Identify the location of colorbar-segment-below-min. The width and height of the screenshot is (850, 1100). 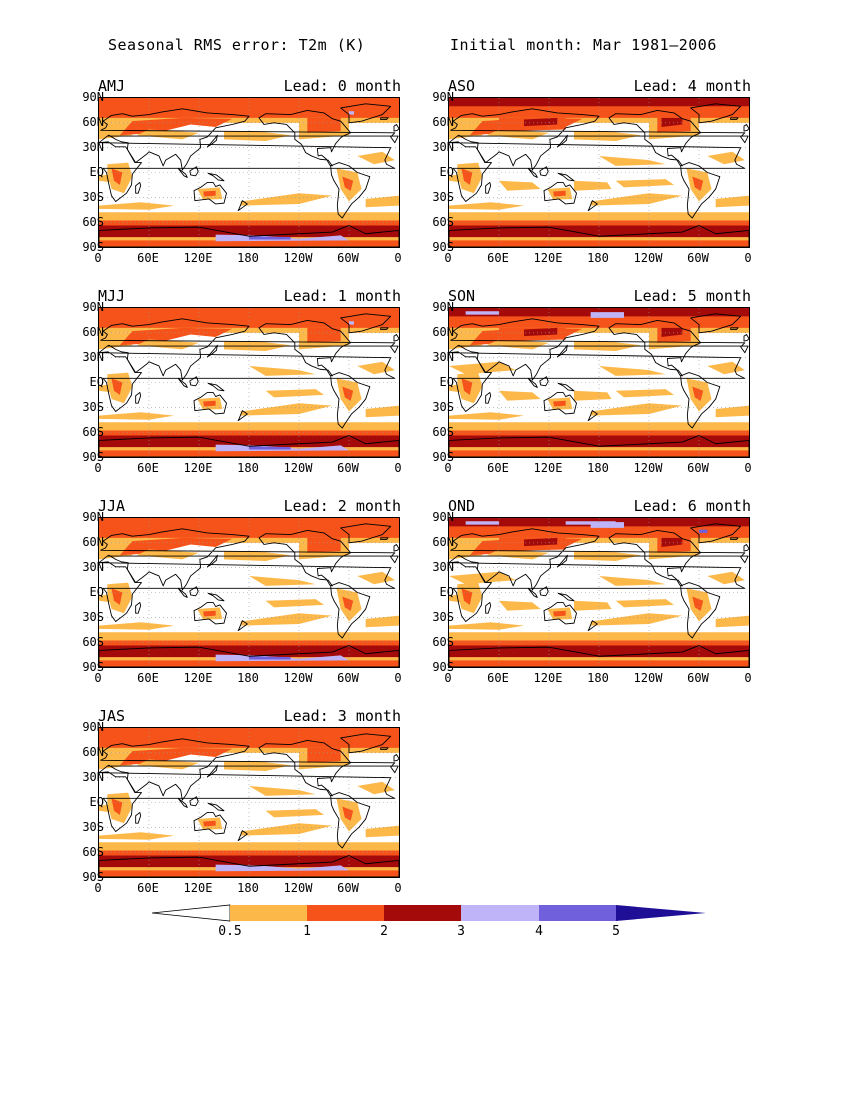
(191, 913).